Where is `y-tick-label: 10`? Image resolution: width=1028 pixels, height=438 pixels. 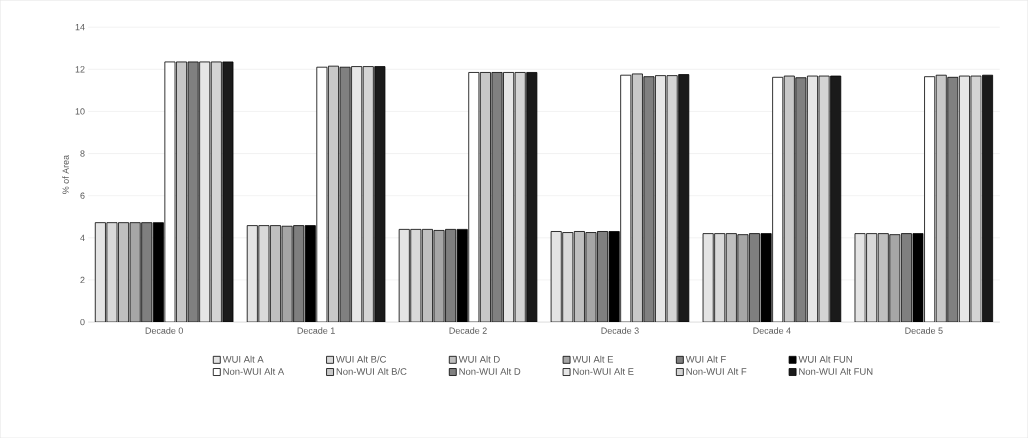 y-tick-label: 10 is located at coordinates (80, 111).